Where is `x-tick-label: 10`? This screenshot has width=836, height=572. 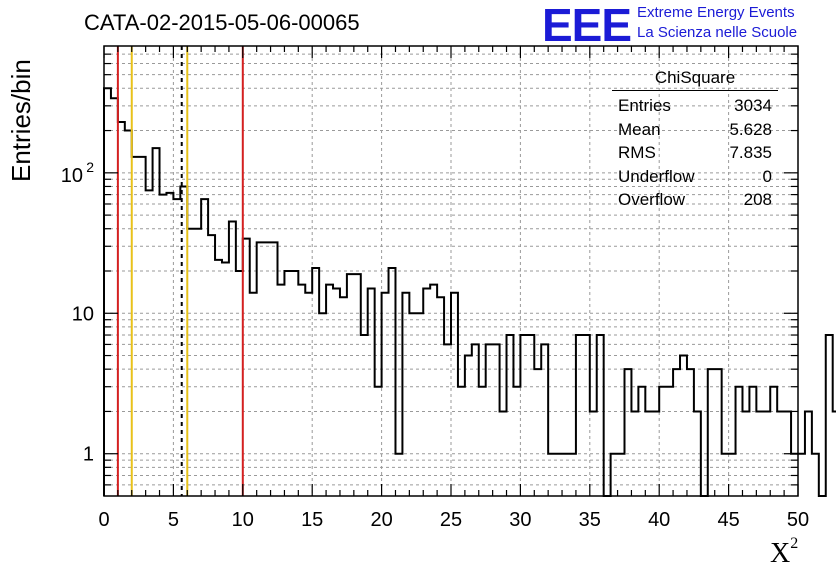
x-tick-label: 10 is located at coordinates (243, 520).